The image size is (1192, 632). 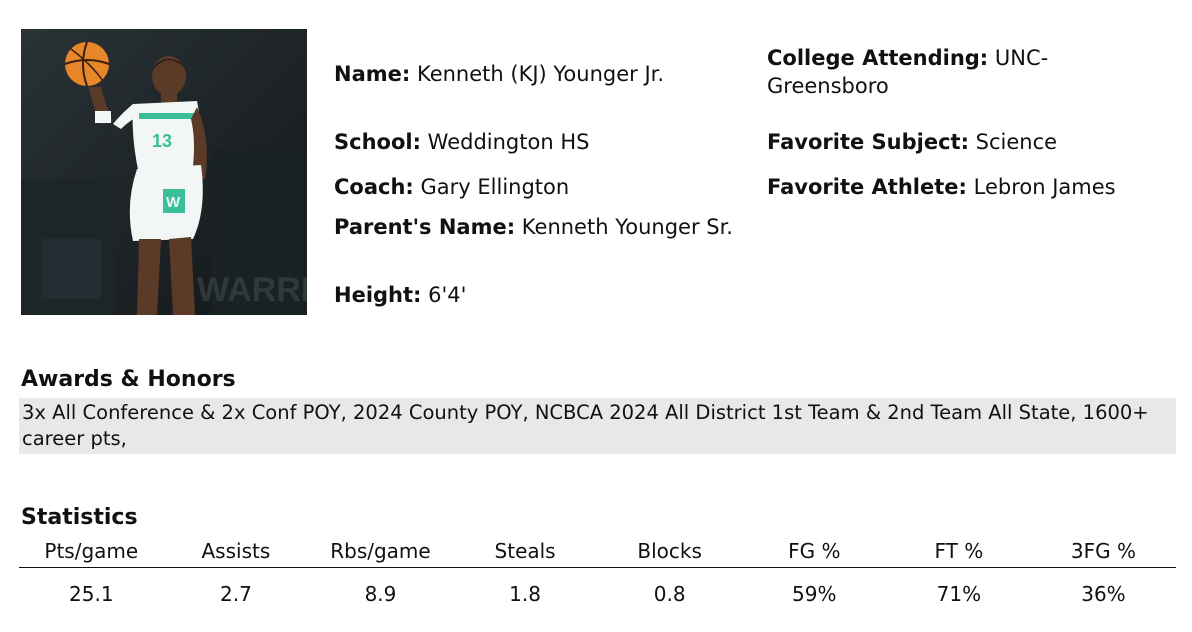 What do you see at coordinates (814, 594) in the screenshot?
I see `stat-value-fg: 59%` at bounding box center [814, 594].